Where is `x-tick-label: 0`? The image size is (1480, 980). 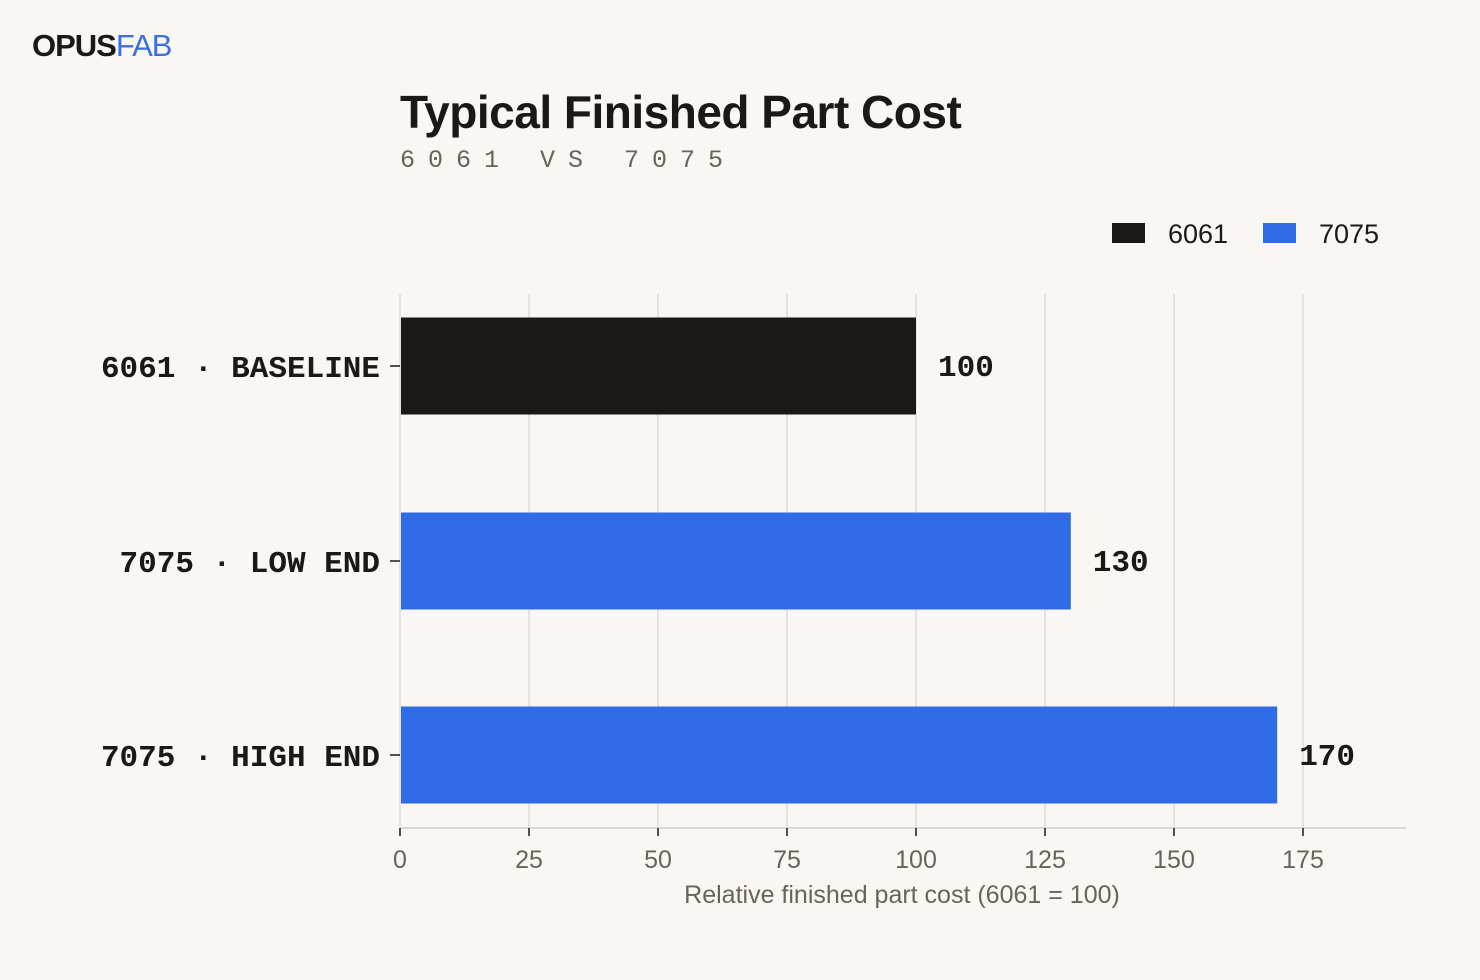 x-tick-label: 0 is located at coordinates (400, 860).